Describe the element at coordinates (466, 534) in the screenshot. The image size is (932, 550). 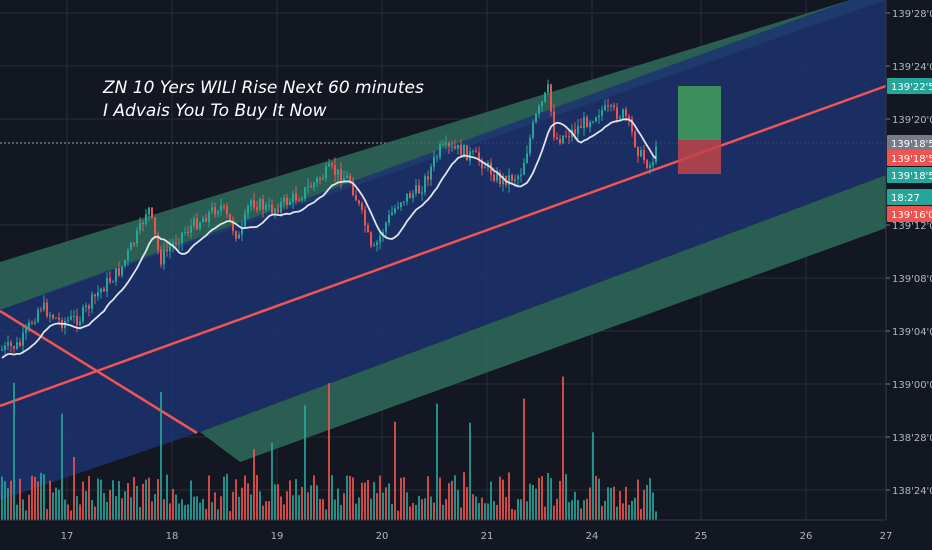
I see `time-axis: 17 18 19 20 21 24 25 26 27` at that location.